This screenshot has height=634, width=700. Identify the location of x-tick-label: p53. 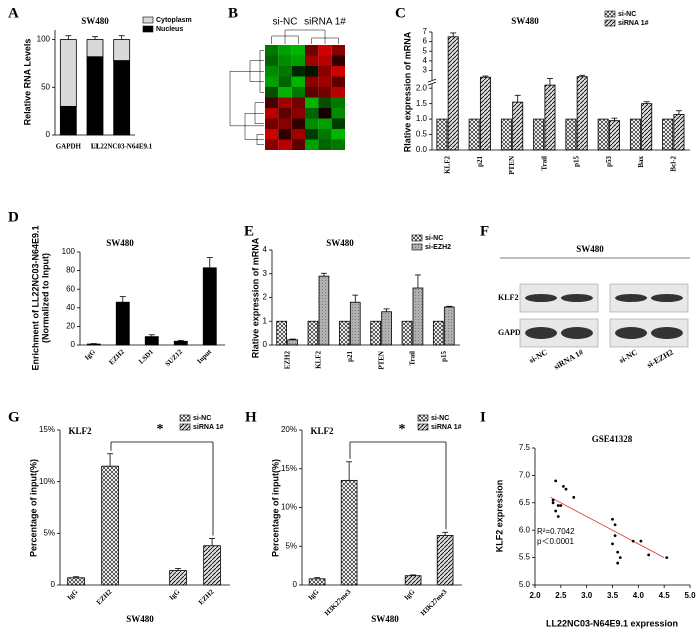
(609, 161).